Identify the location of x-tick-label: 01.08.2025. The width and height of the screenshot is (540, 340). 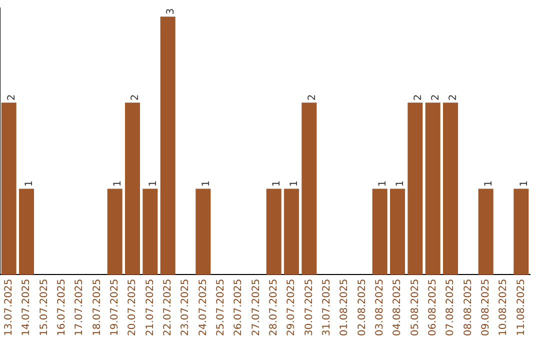
(344, 307).